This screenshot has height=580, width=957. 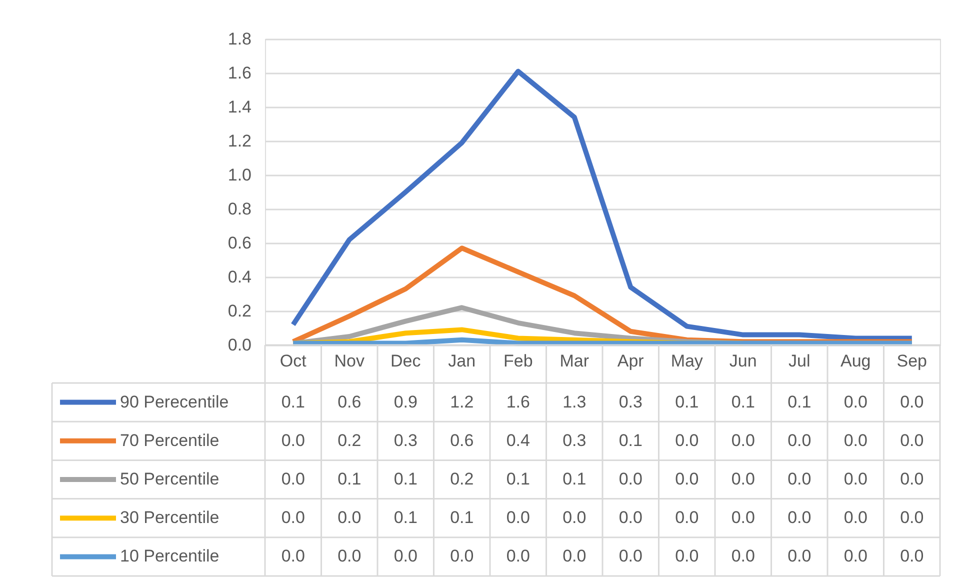 I want to click on y-tick-label: 1.4, so click(x=240, y=107).